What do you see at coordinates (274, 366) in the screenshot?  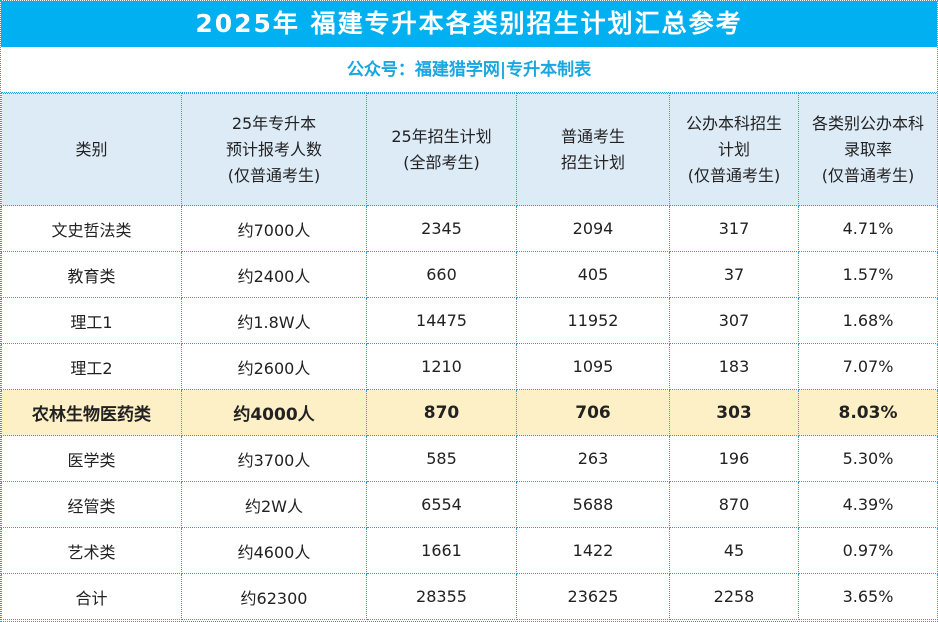 I see `table-cell: 约2600人` at bounding box center [274, 366].